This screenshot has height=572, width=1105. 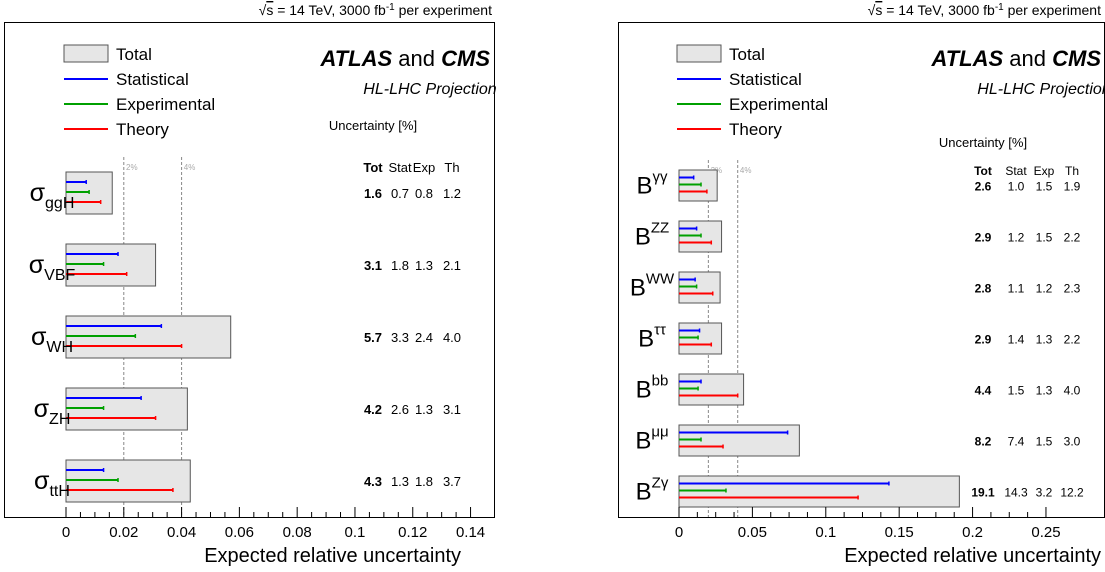 What do you see at coordinates (660, 381) in the screenshot?
I see `row-label-superscript: bb` at bounding box center [660, 381].